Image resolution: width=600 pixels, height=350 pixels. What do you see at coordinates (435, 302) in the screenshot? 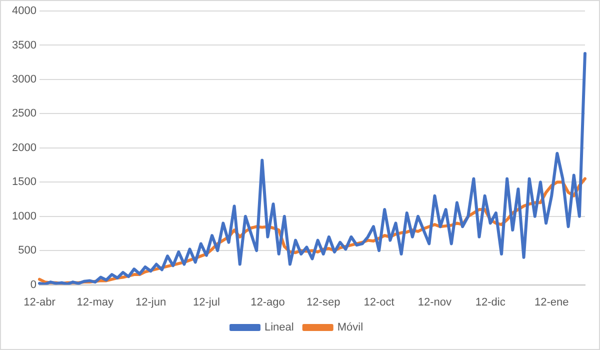
I see `x-tick-label: 12-nov` at bounding box center [435, 302].